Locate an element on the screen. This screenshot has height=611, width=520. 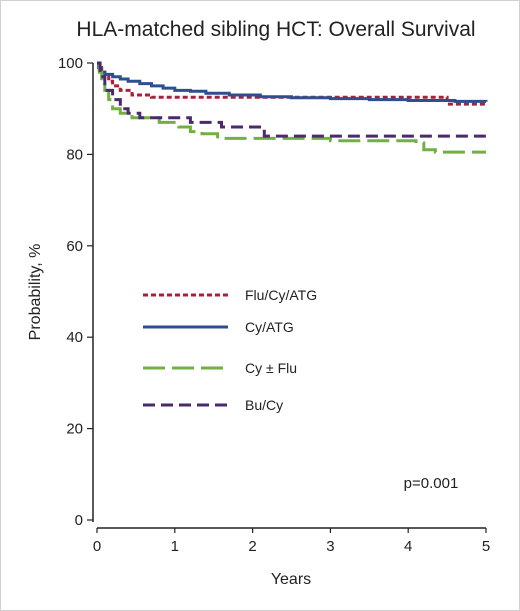
y-tick-label: 0 is located at coordinates (79, 520).